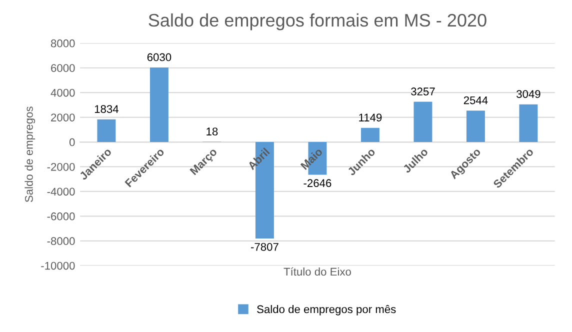 The image size is (572, 332). Describe the element at coordinates (30, 154) in the screenshot. I see `y-axis-title: Saldo de empregos` at that location.